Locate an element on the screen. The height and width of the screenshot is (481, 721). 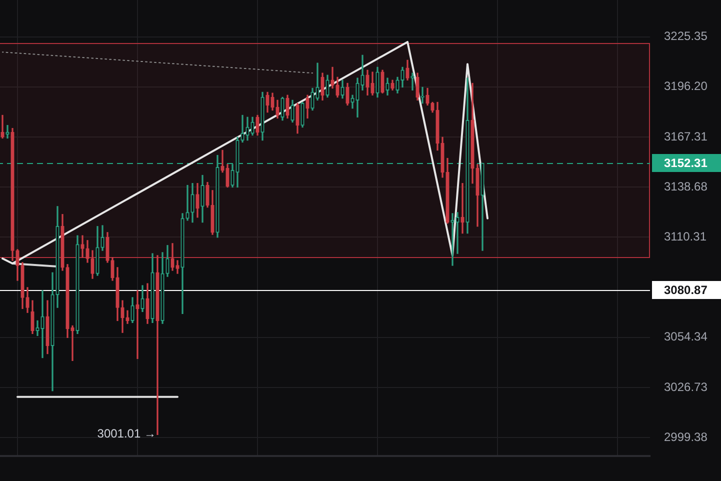
y-tick-label: 3026.73 is located at coordinates (686, 387).